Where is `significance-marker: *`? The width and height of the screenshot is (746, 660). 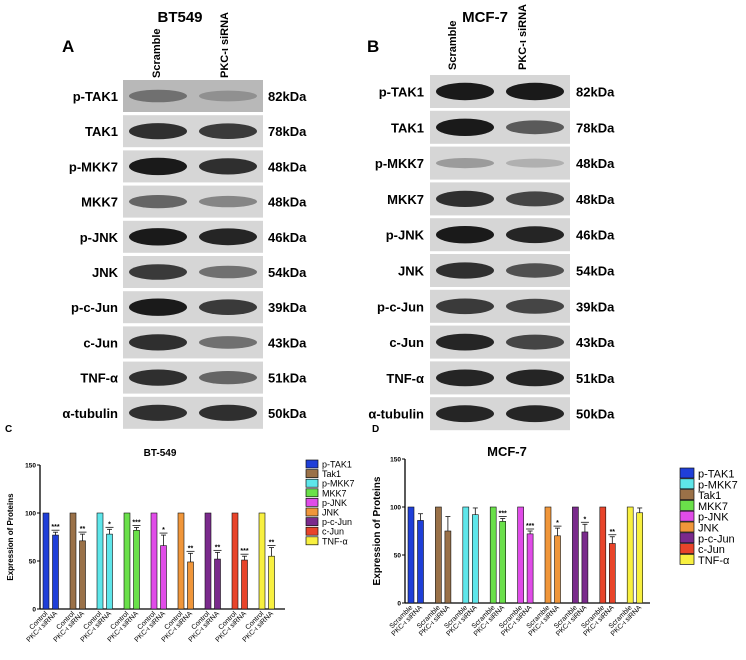
significance-marker: * is located at coordinates (109, 524).